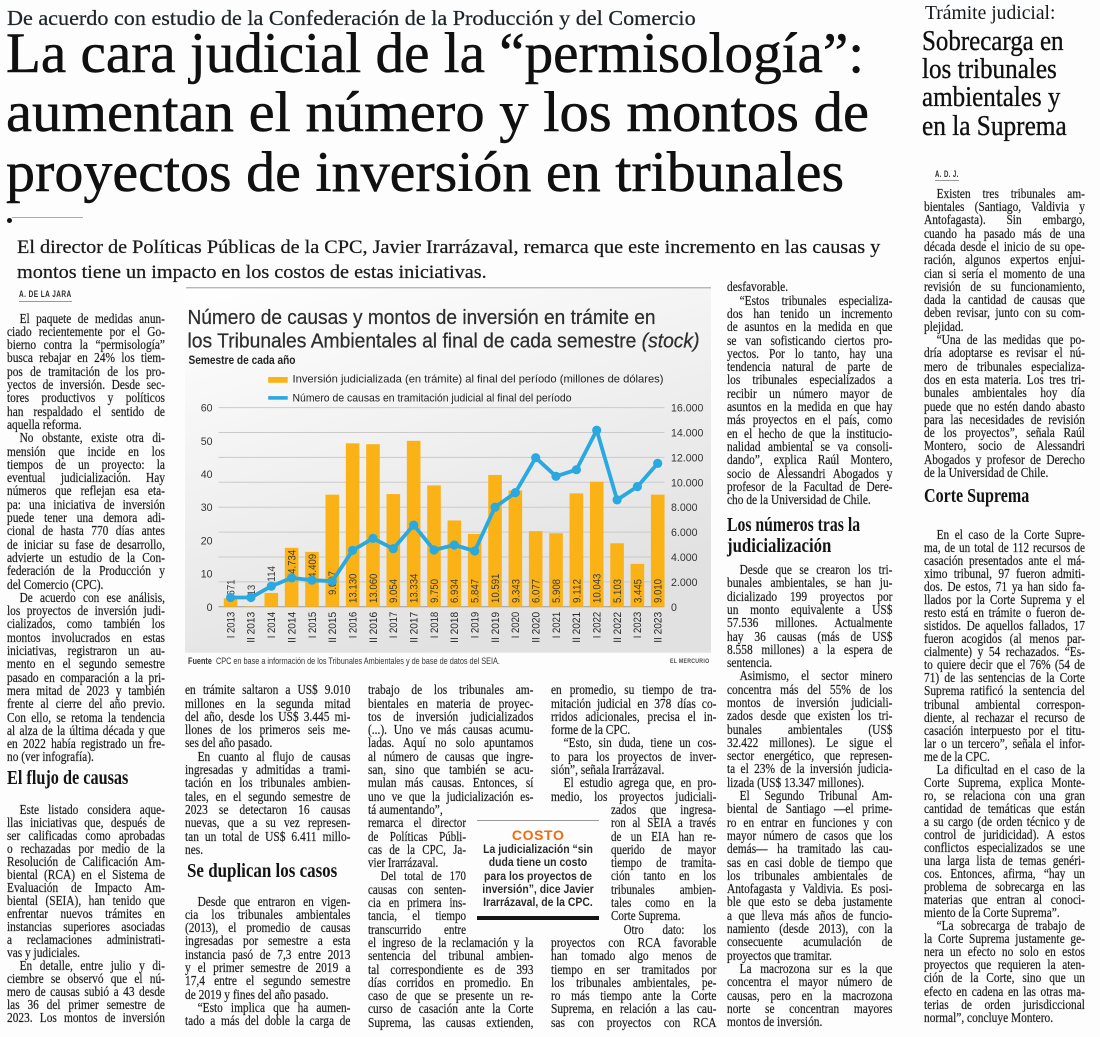 The image size is (1100, 1037). Describe the element at coordinates (556, 591) in the screenshot. I see `svg-text: 5.908` at that location.